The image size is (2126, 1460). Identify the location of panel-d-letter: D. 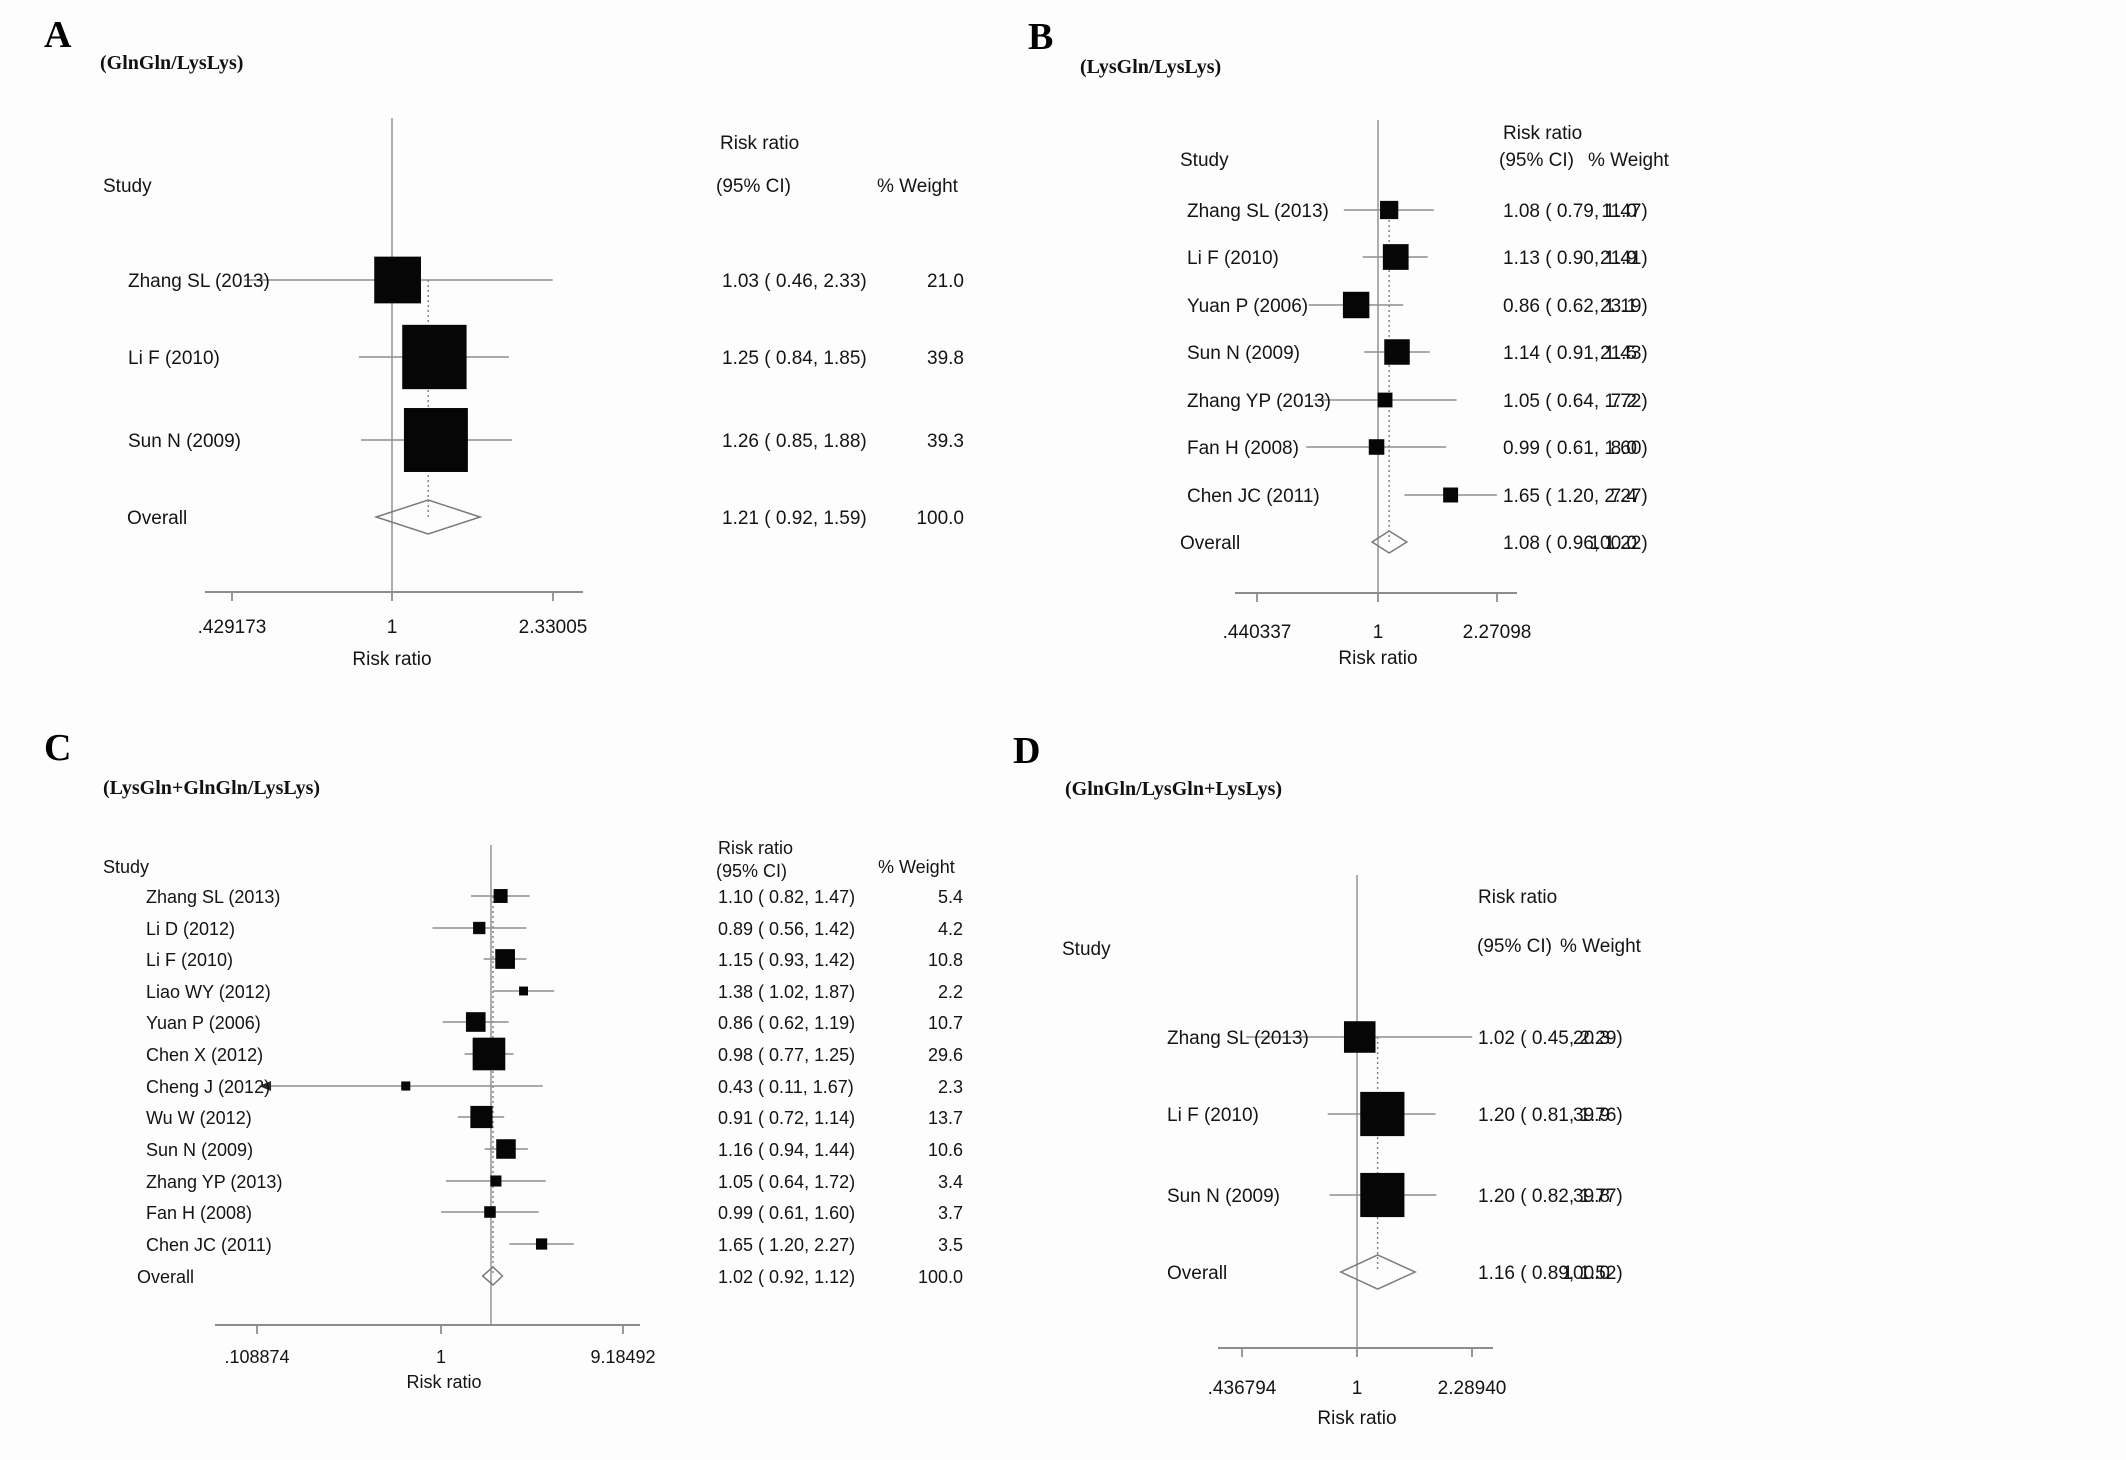
(1027, 751).